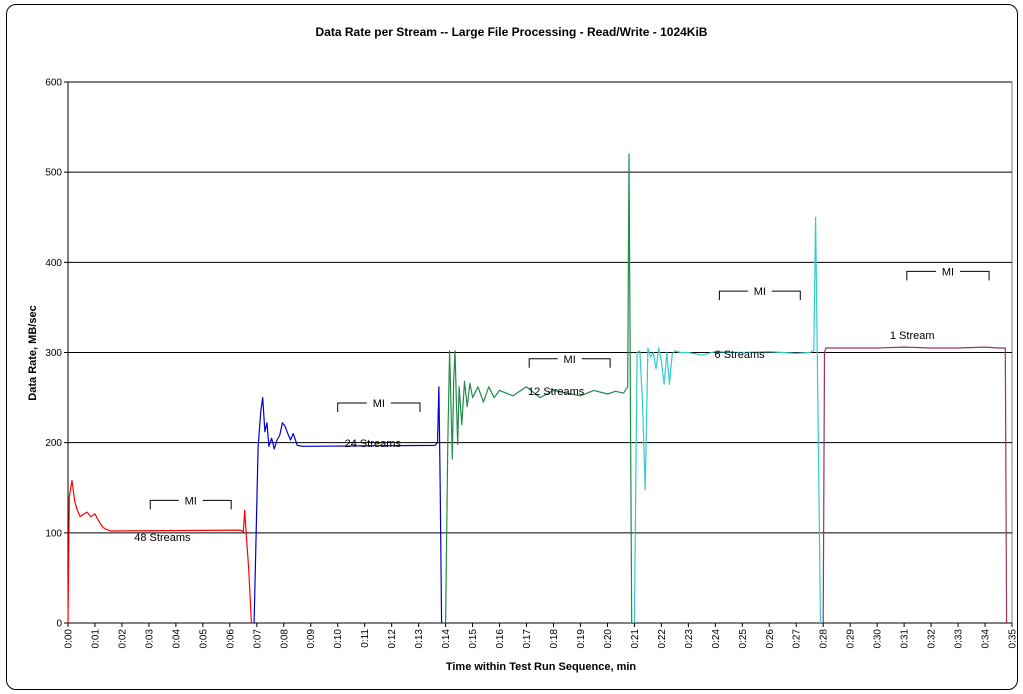  What do you see at coordinates (770, 639) in the screenshot?
I see `x-tick-label: 0:26` at bounding box center [770, 639].